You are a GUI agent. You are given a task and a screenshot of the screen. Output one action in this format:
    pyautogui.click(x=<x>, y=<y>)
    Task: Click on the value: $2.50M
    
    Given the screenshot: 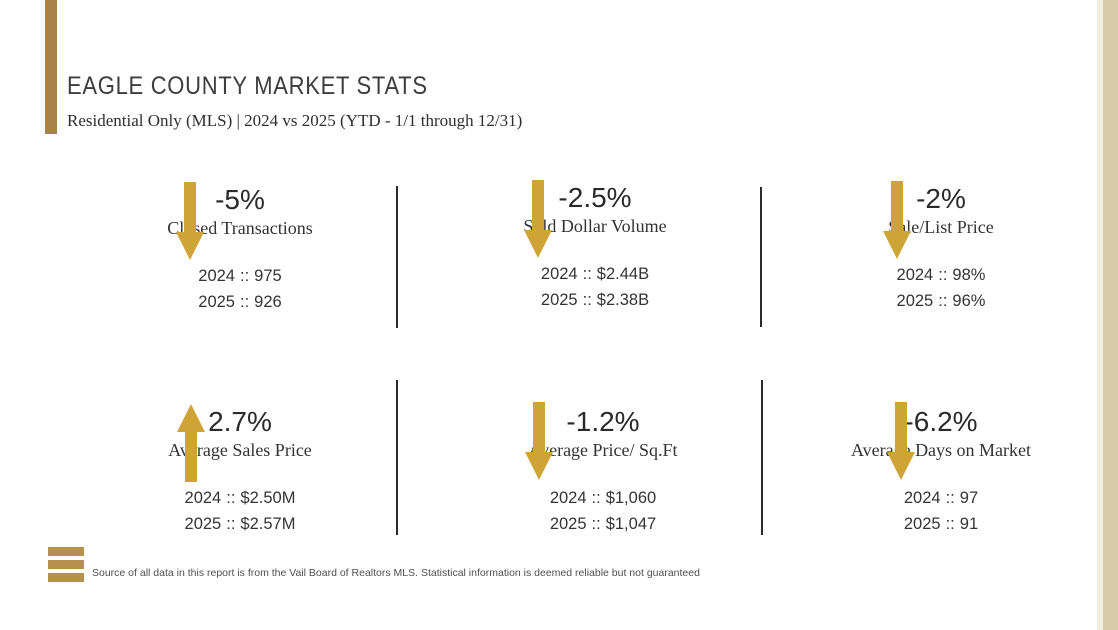 What is the action you would take?
    pyautogui.click(x=268, y=498)
    